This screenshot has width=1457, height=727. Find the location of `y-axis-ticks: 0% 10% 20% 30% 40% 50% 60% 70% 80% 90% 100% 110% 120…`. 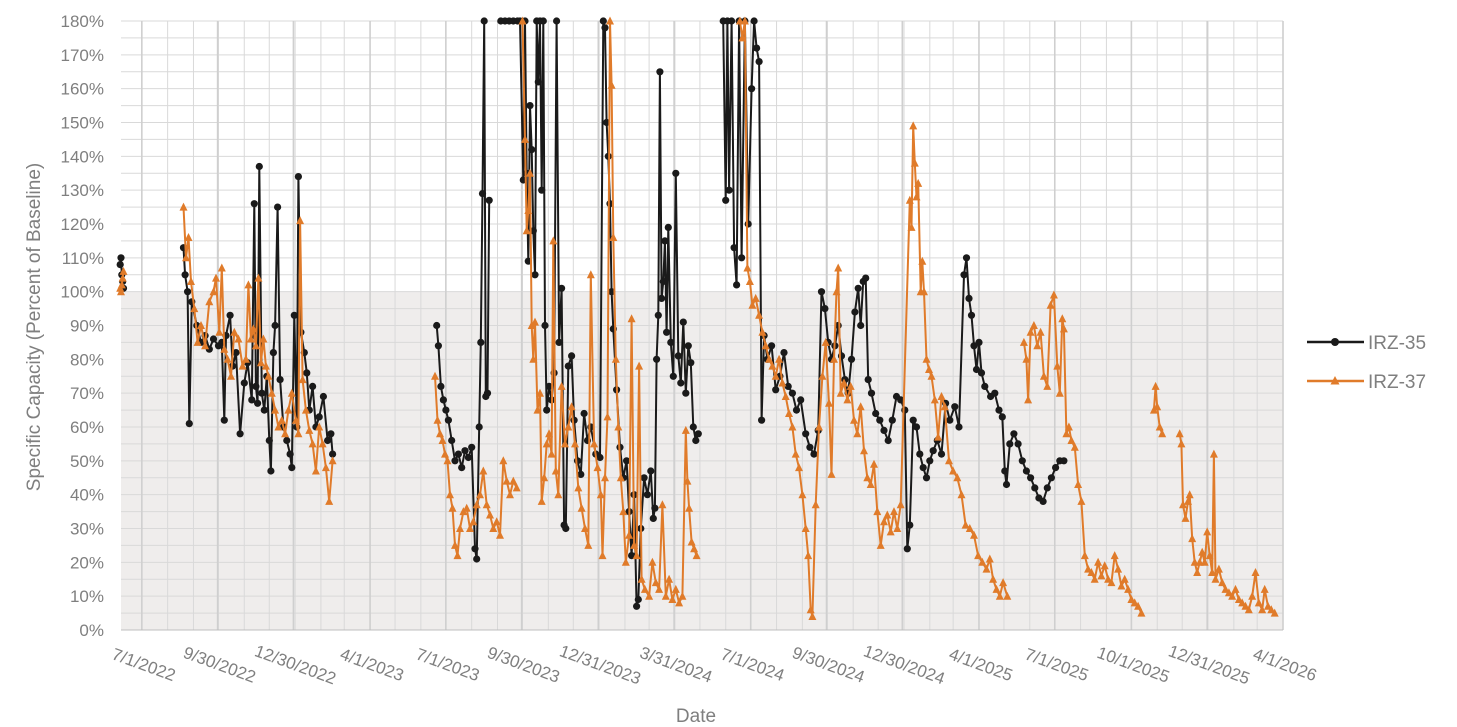

y-axis-ticks: 0% 10% 20% 30% 40% 50% 60% 70% 80% 90% 100% 110% 120… is located at coordinates (82, 326).